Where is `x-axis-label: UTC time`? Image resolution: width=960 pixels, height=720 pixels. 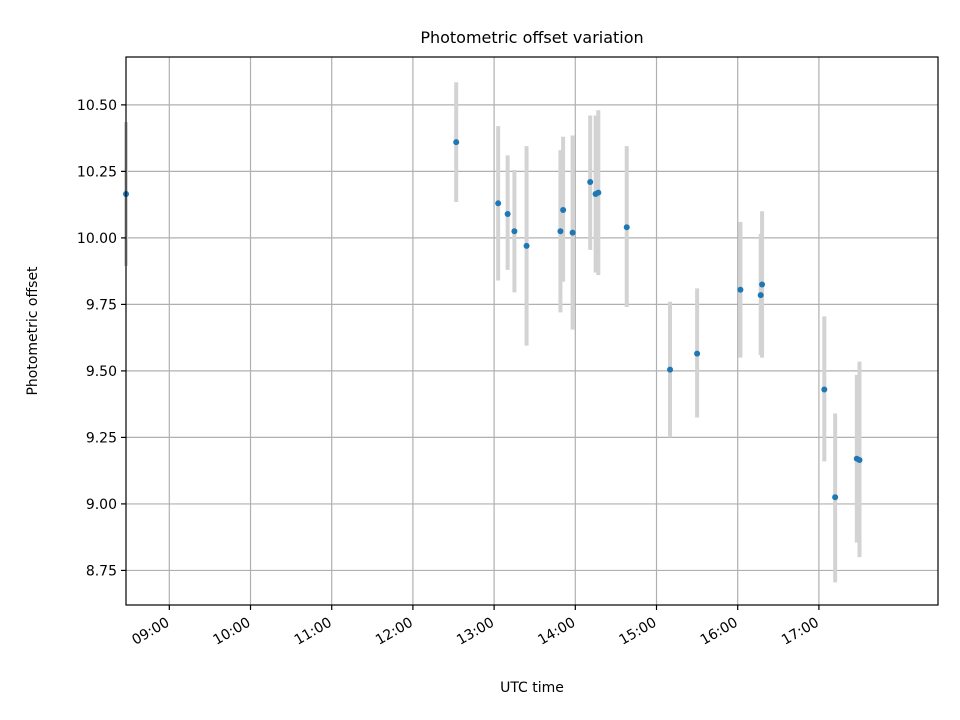 x-axis-label: UTC time is located at coordinates (532, 688).